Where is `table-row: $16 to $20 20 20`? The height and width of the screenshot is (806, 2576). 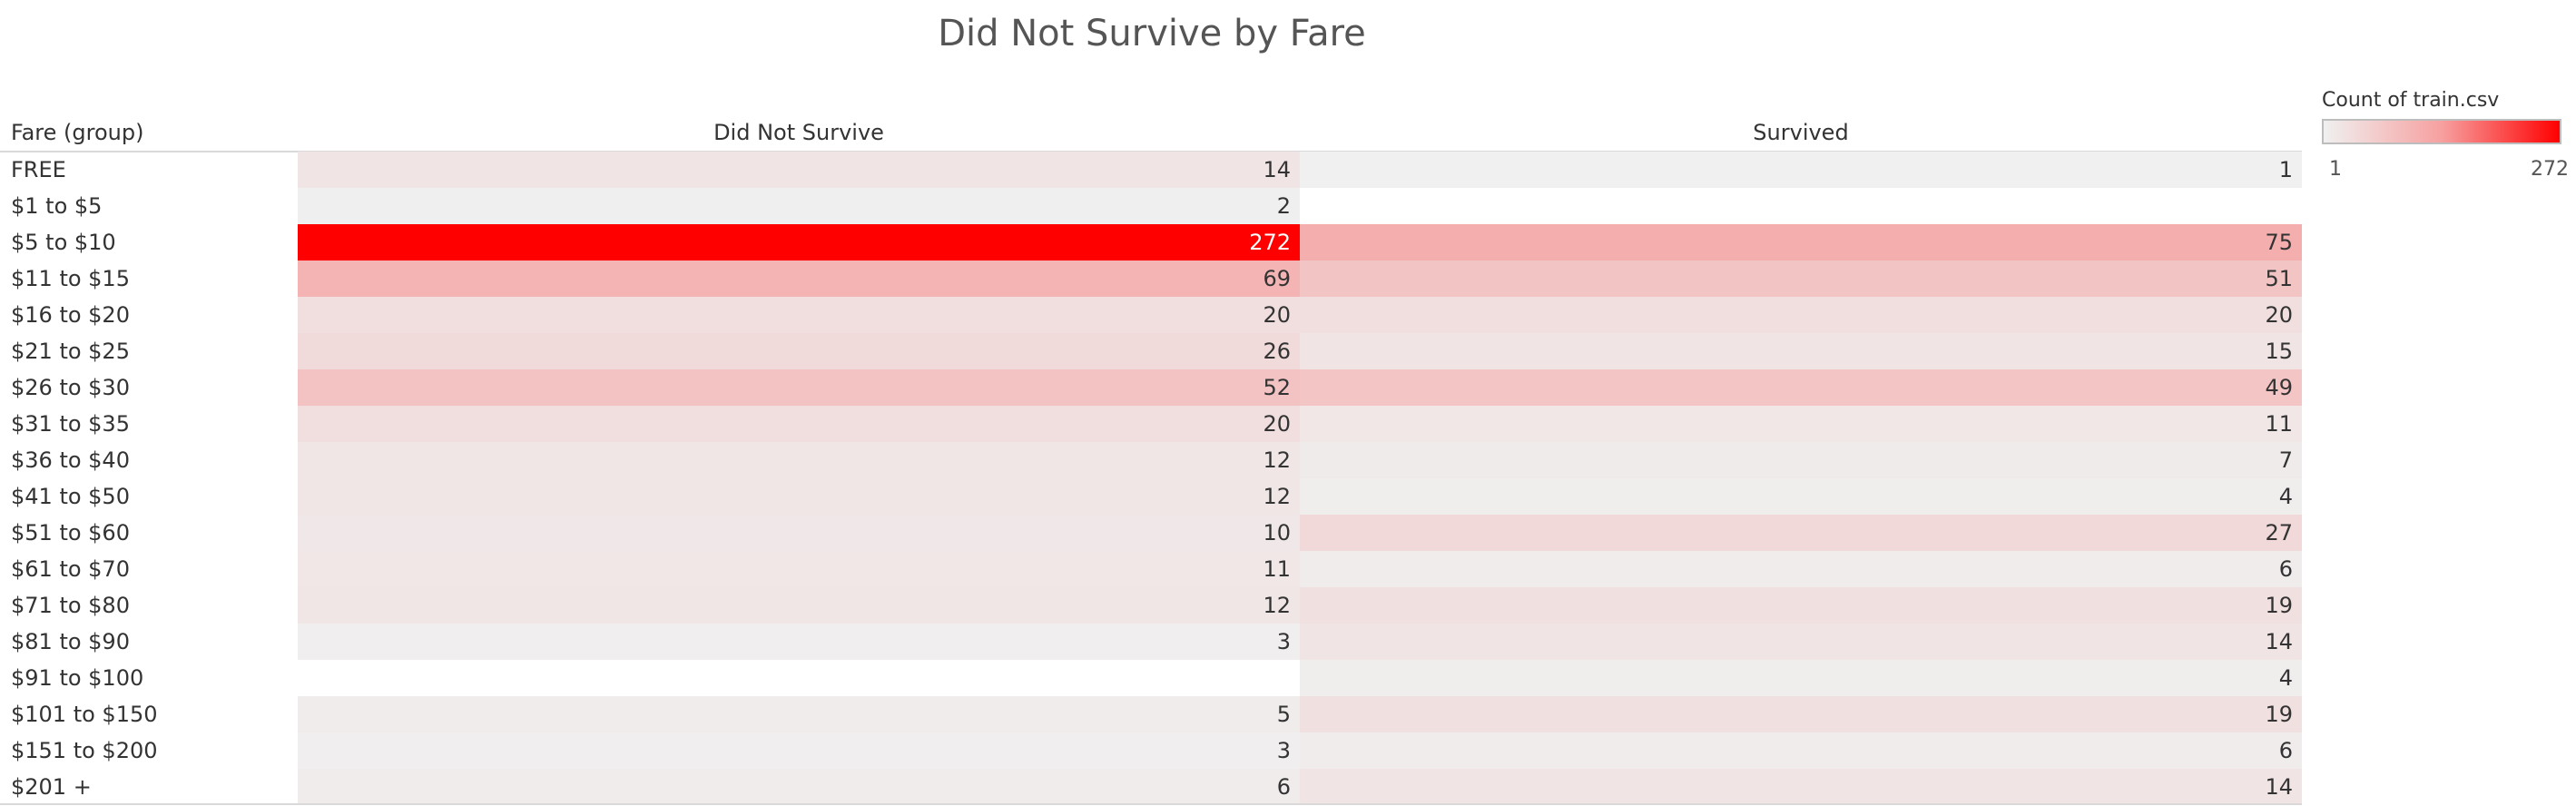
table-row: $16 to $20 20 20 is located at coordinates (1151, 315).